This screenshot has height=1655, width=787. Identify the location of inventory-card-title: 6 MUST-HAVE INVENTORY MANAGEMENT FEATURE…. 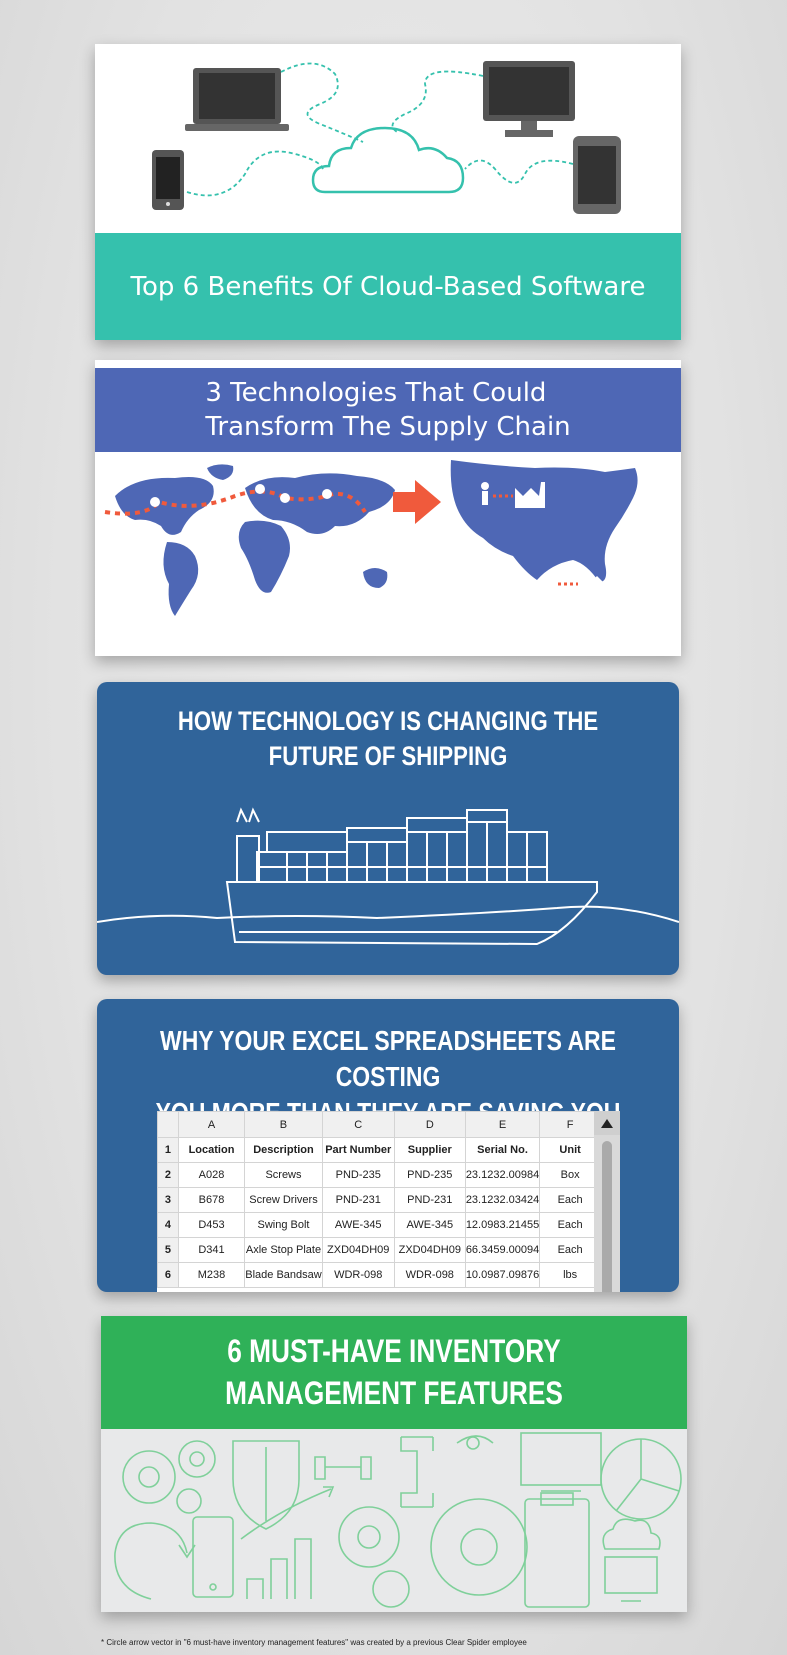
(394, 1372).